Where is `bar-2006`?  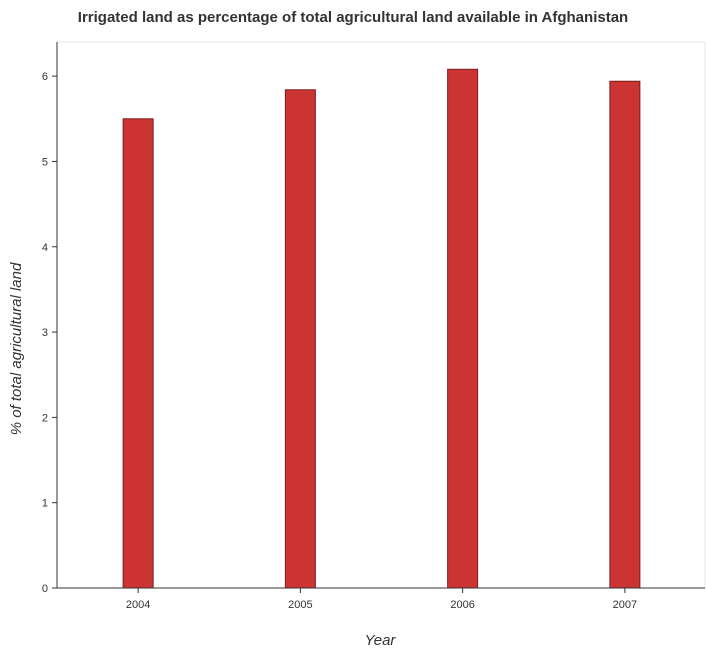 bar-2006 is located at coordinates (463, 328).